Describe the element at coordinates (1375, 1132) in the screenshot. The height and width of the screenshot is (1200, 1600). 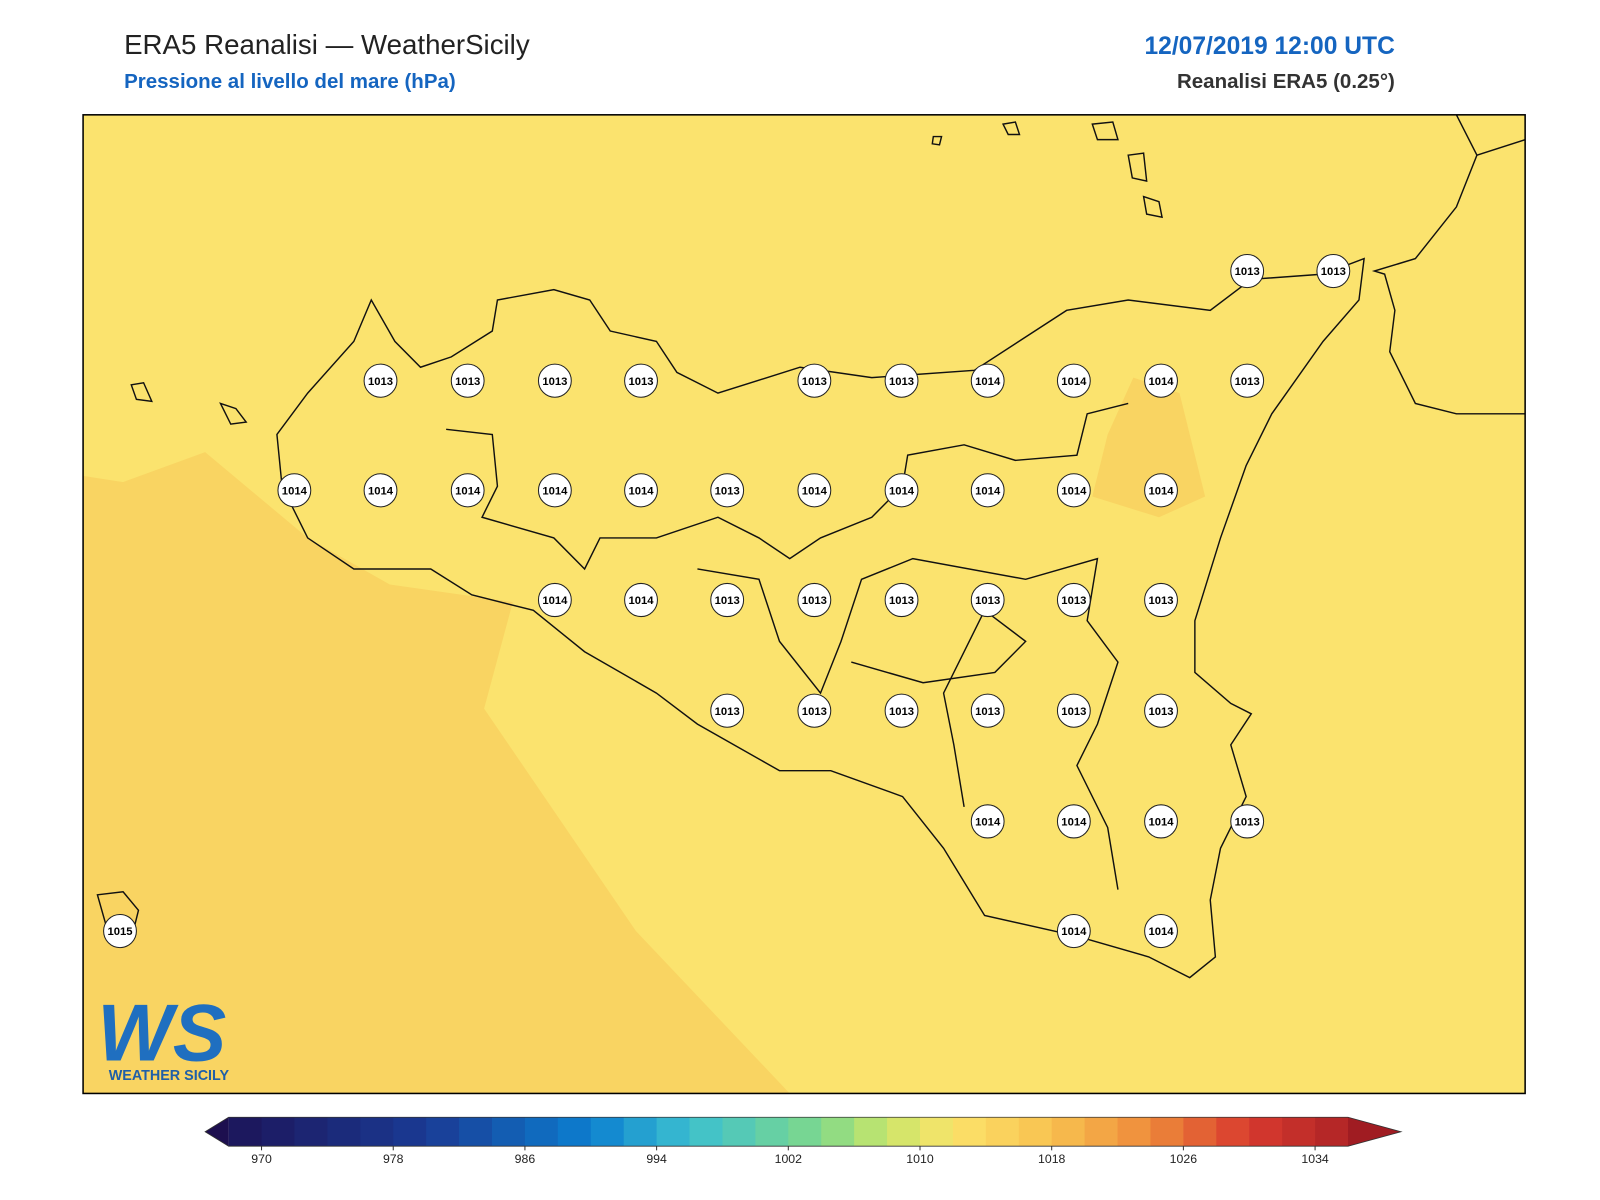
I see `colorbar-extend` at that location.